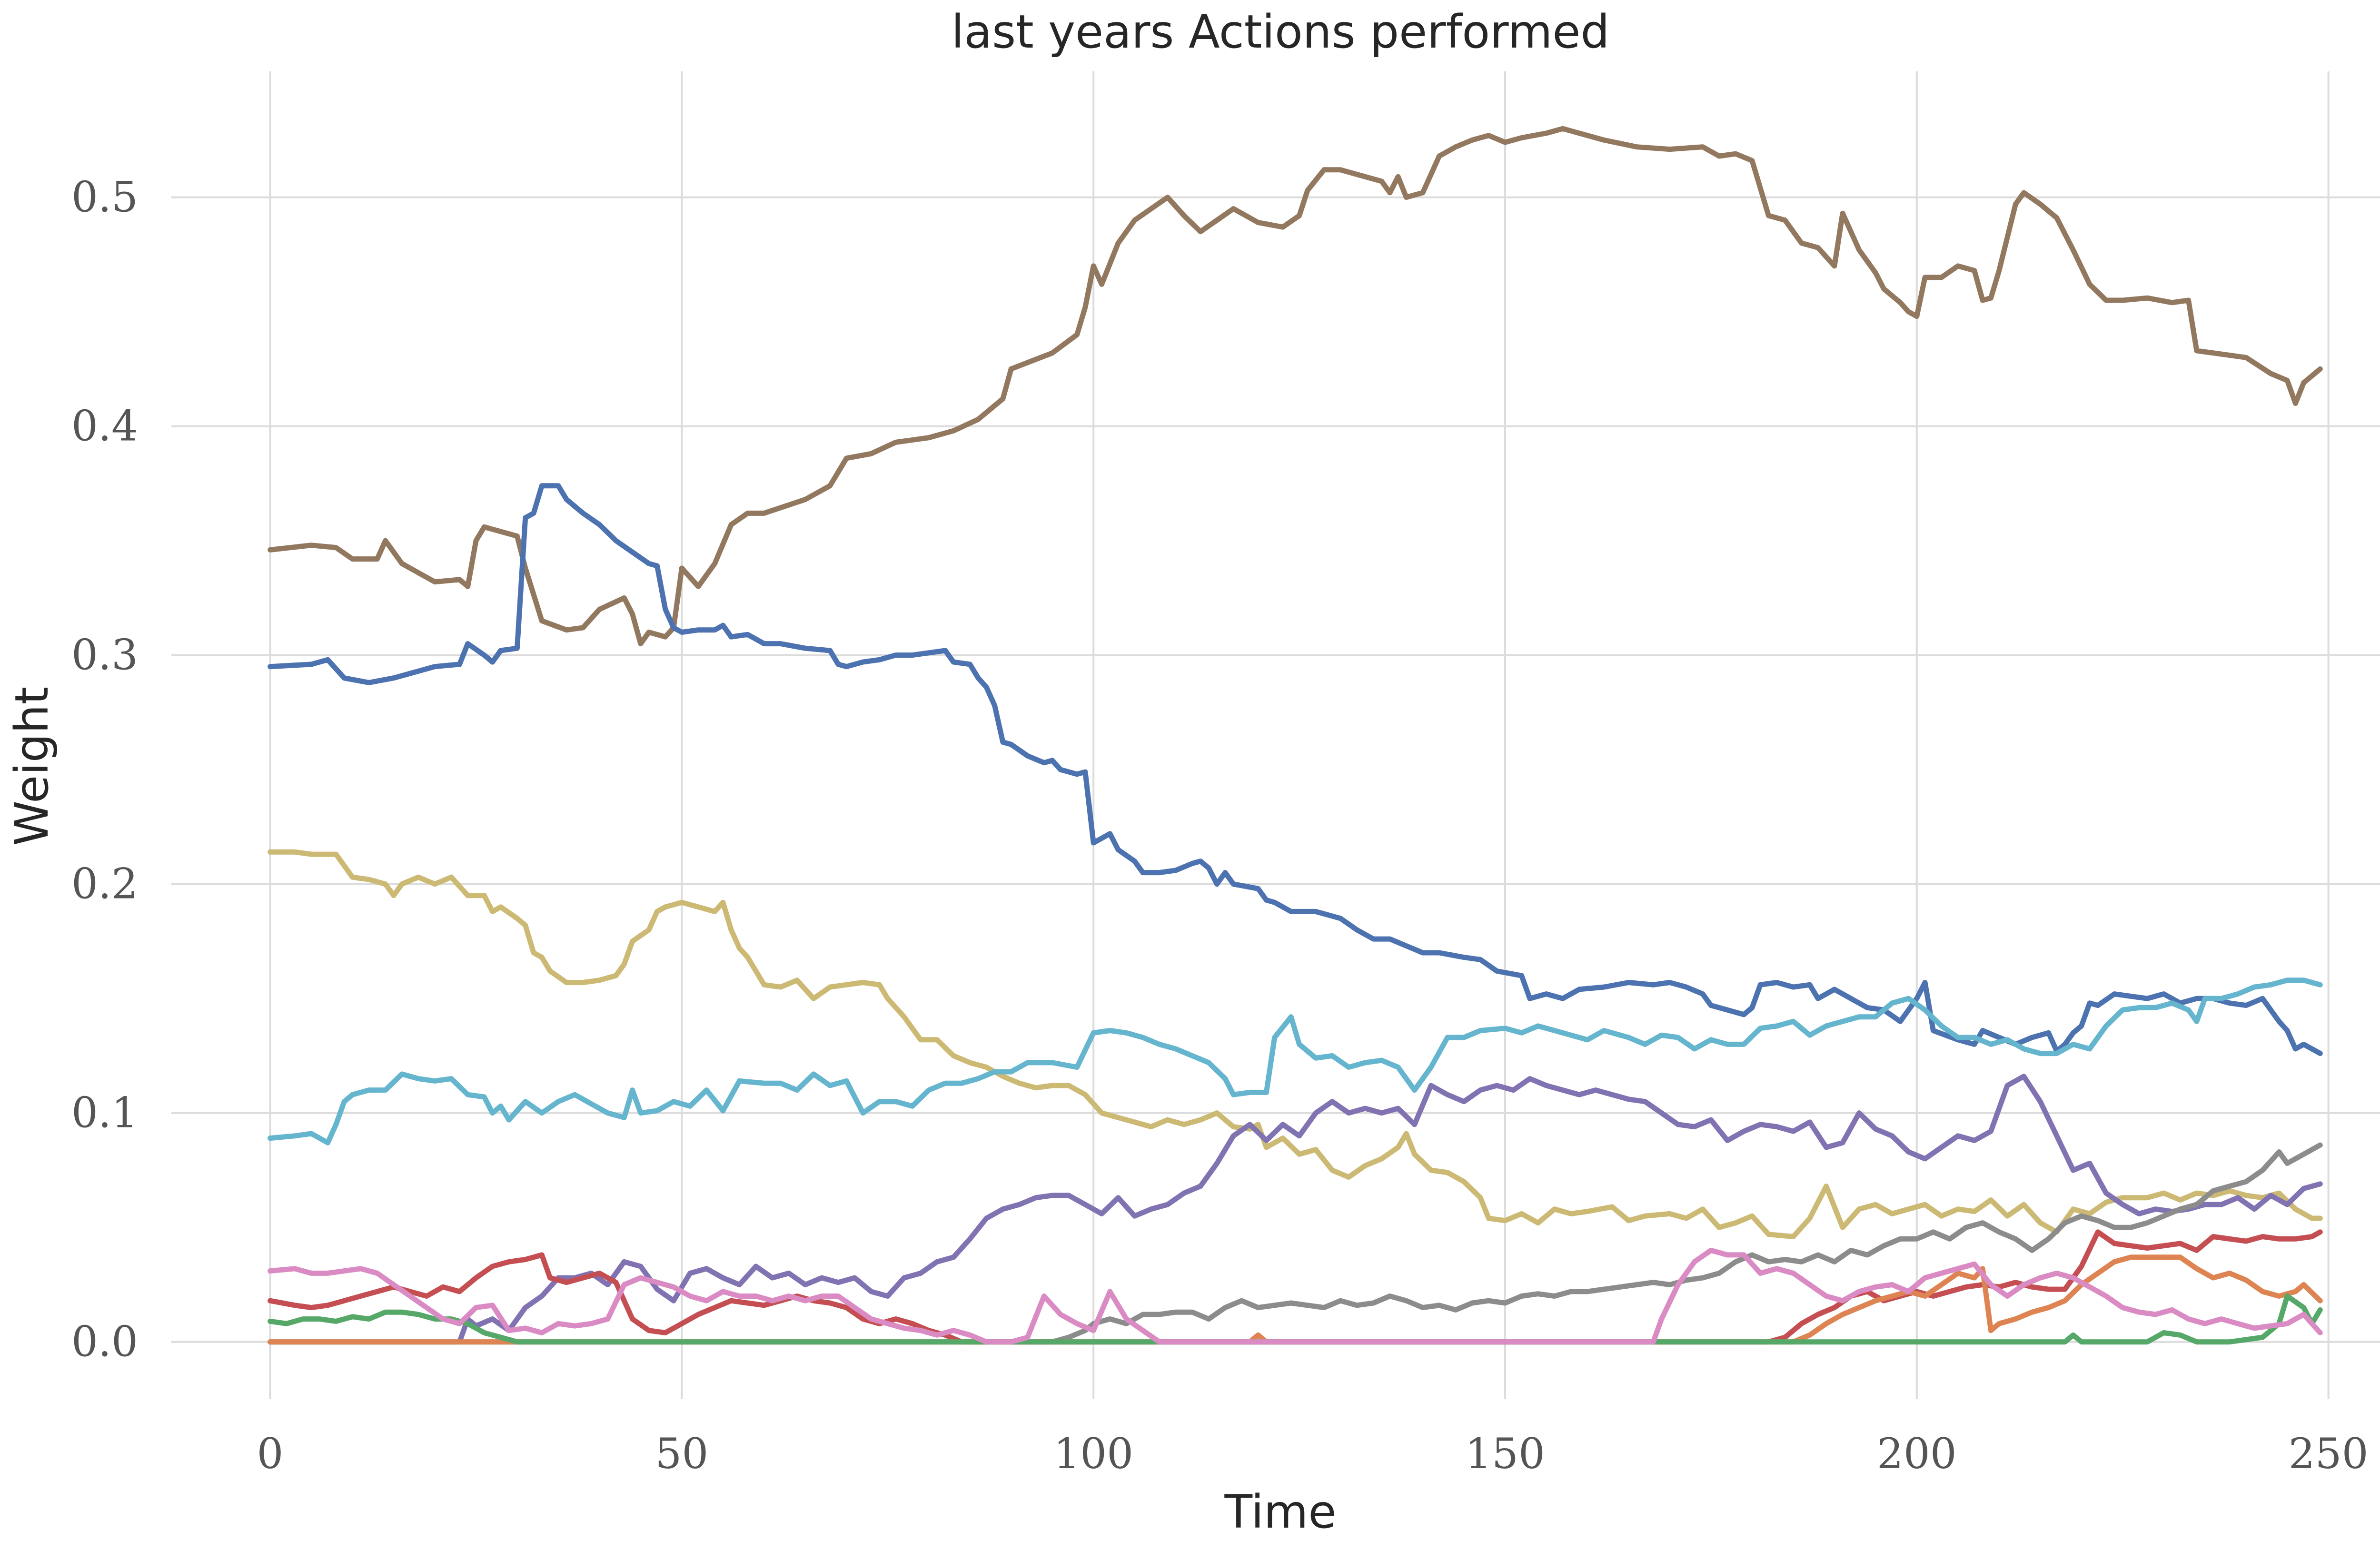 This screenshot has height=1550, width=2380. What do you see at coordinates (681, 1453) in the screenshot?
I see `x-tick-label: 50` at bounding box center [681, 1453].